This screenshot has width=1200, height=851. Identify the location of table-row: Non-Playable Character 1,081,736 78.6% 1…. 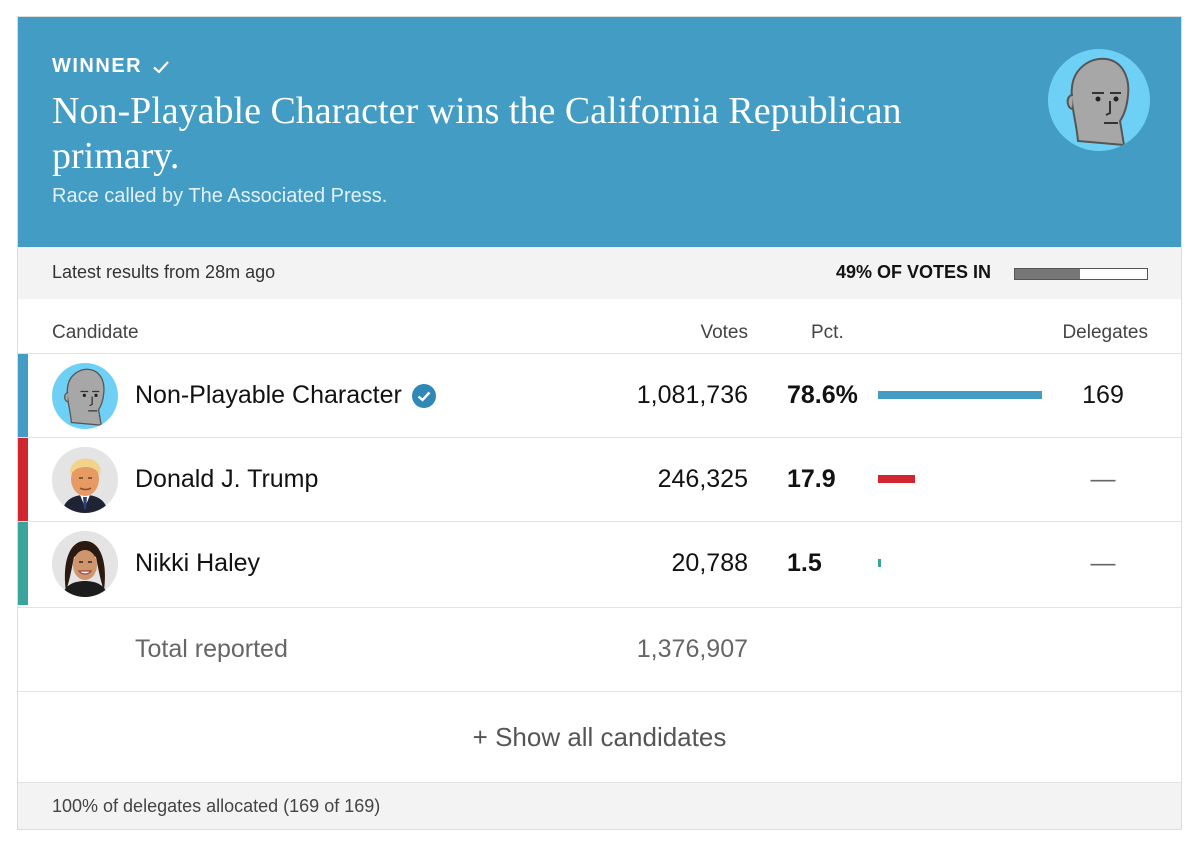
(599, 395).